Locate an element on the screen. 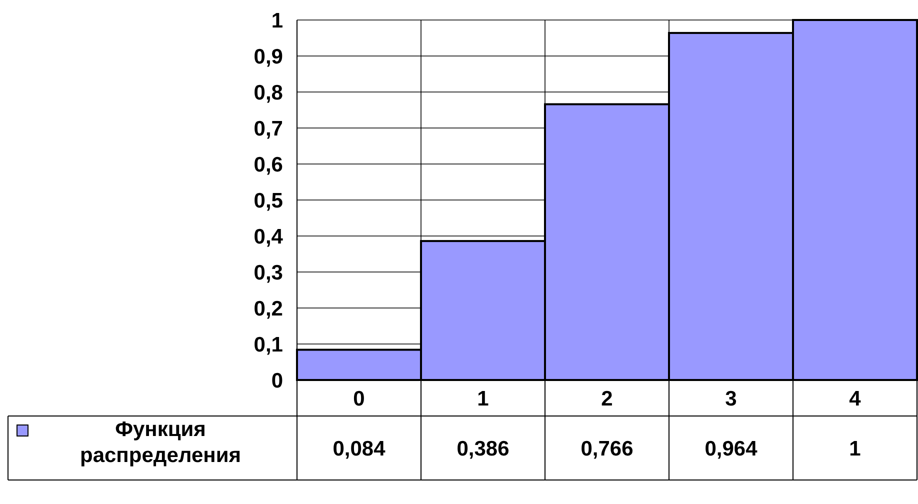  y-tick-label: 0,1 is located at coordinates (269, 344).